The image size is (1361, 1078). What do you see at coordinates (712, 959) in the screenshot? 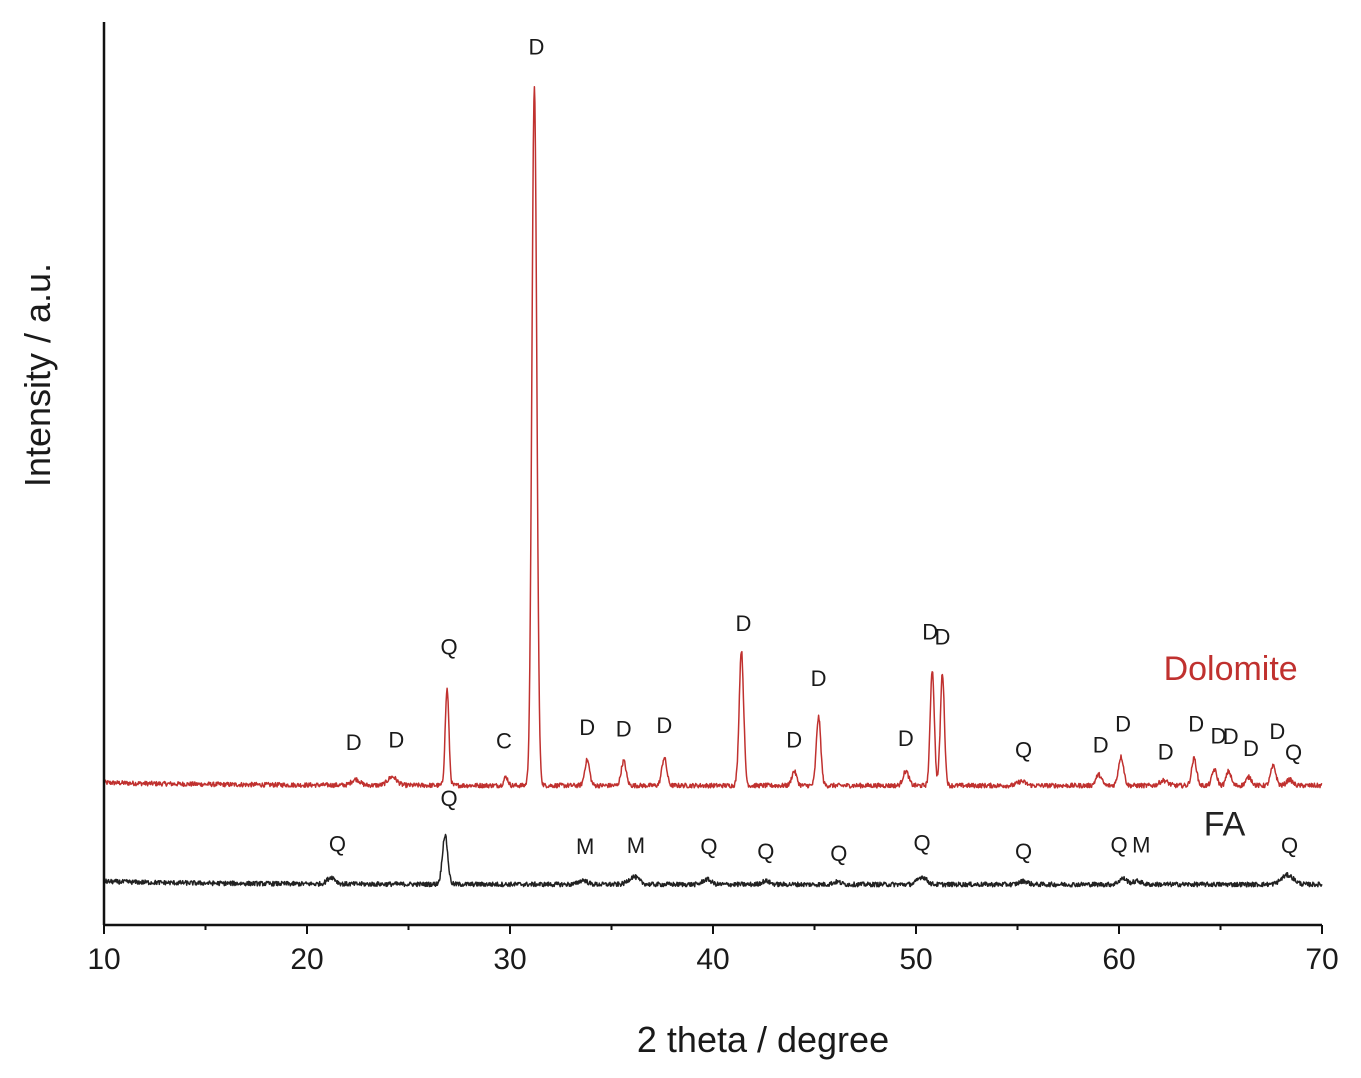
I see `x-tick-label: 40` at bounding box center [712, 959].